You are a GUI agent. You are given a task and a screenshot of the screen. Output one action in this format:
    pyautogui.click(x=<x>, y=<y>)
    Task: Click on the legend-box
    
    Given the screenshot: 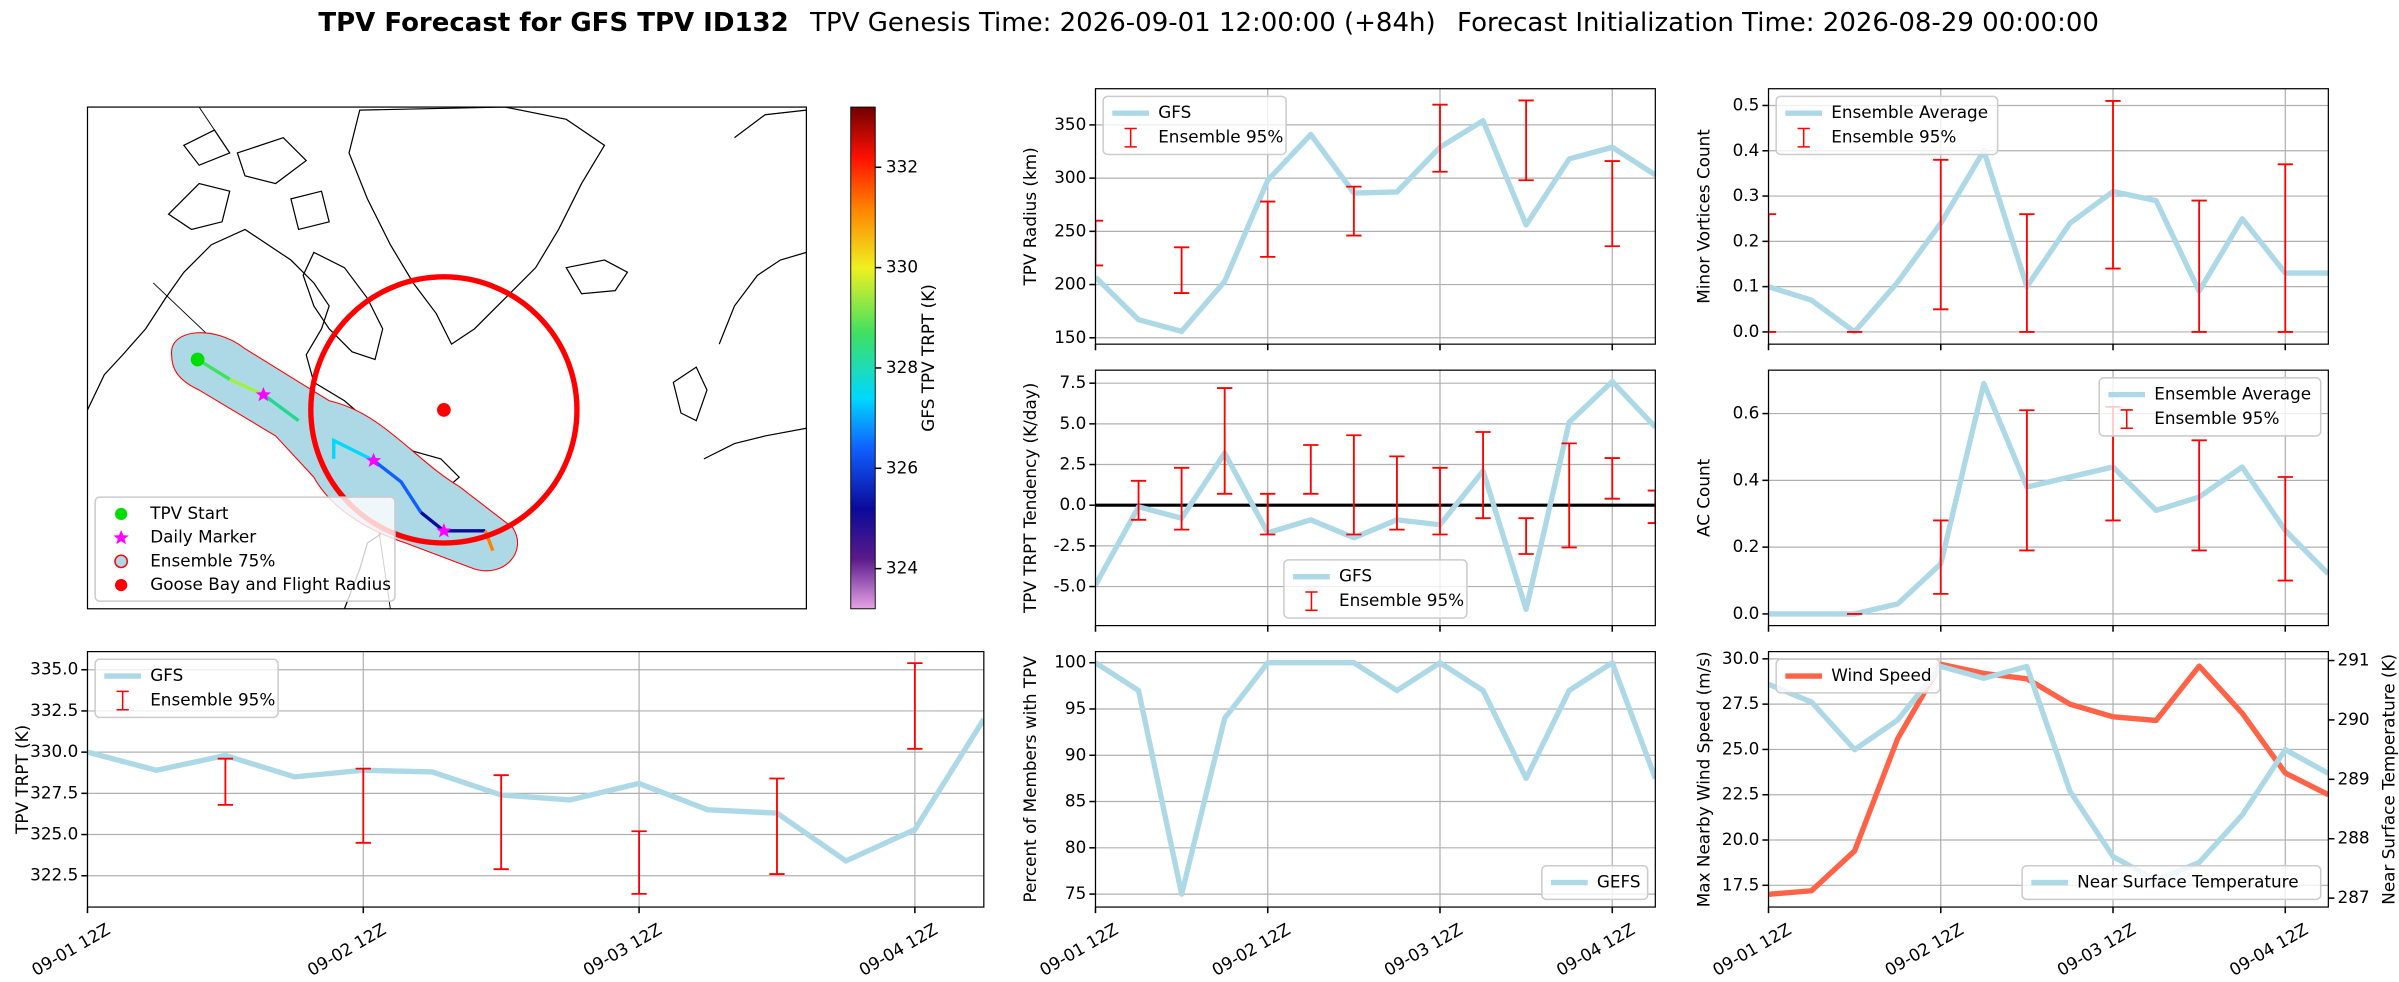 What is the action you would take?
    pyautogui.click(x=1858, y=676)
    